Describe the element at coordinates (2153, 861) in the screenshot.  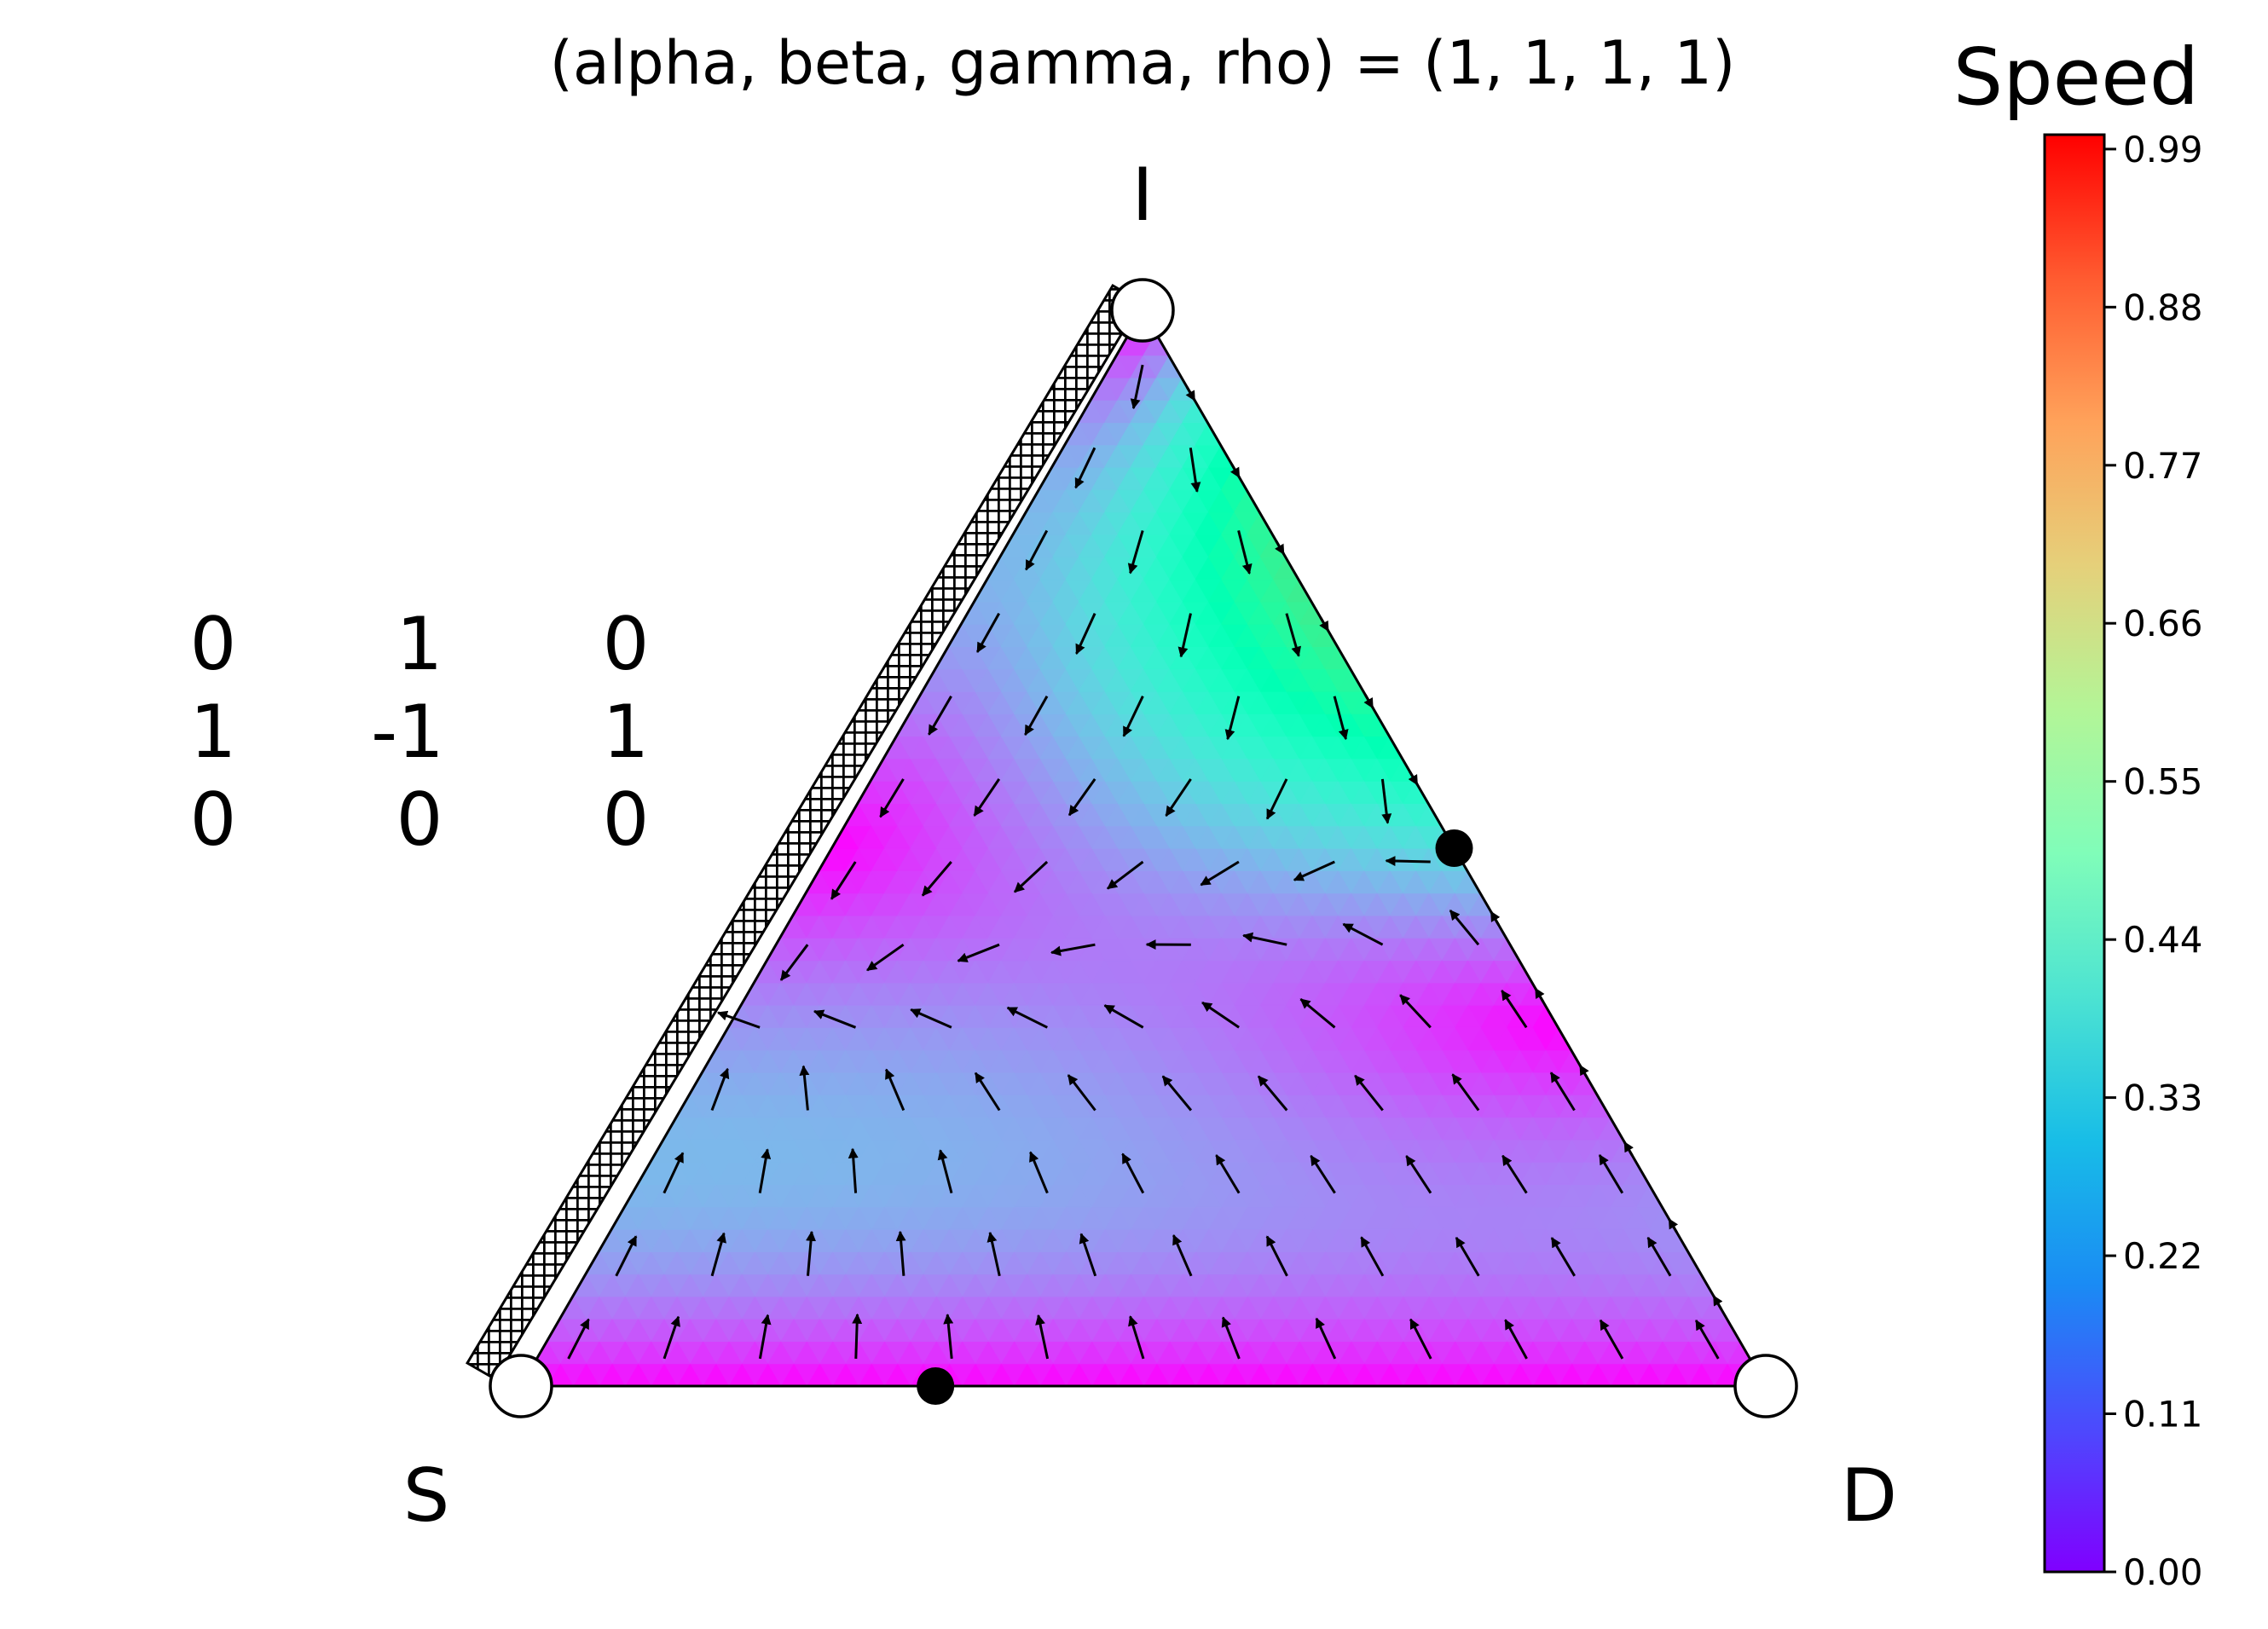
I see `colorbar-ticks: 0.00 0.11 0.22 0.33 0.44 0.55 0.66 0.77 0.88 0.99` at that location.